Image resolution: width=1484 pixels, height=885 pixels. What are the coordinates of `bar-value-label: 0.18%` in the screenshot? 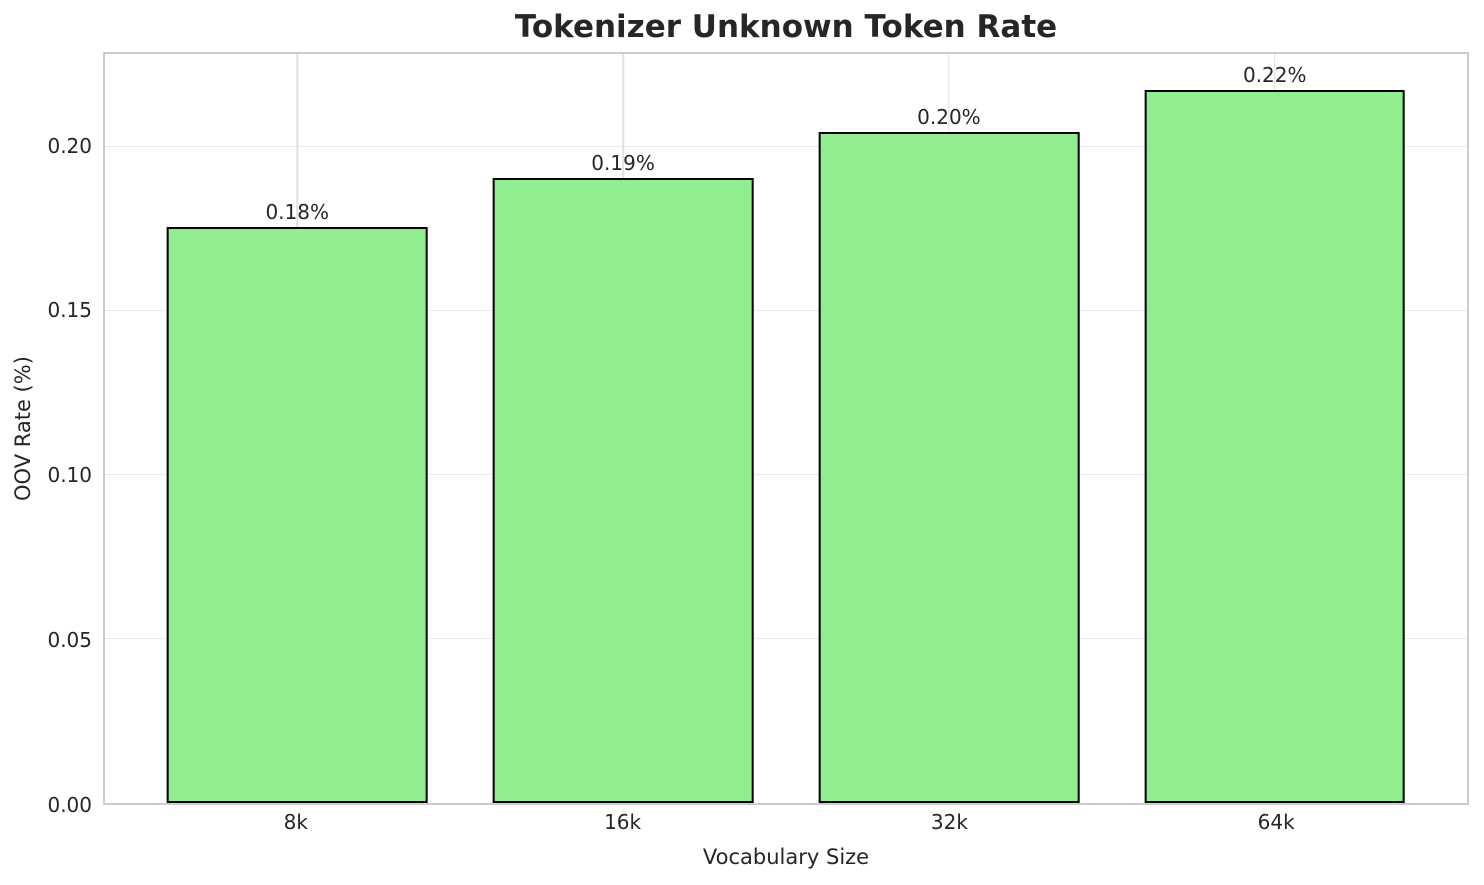 It's located at (297, 212).